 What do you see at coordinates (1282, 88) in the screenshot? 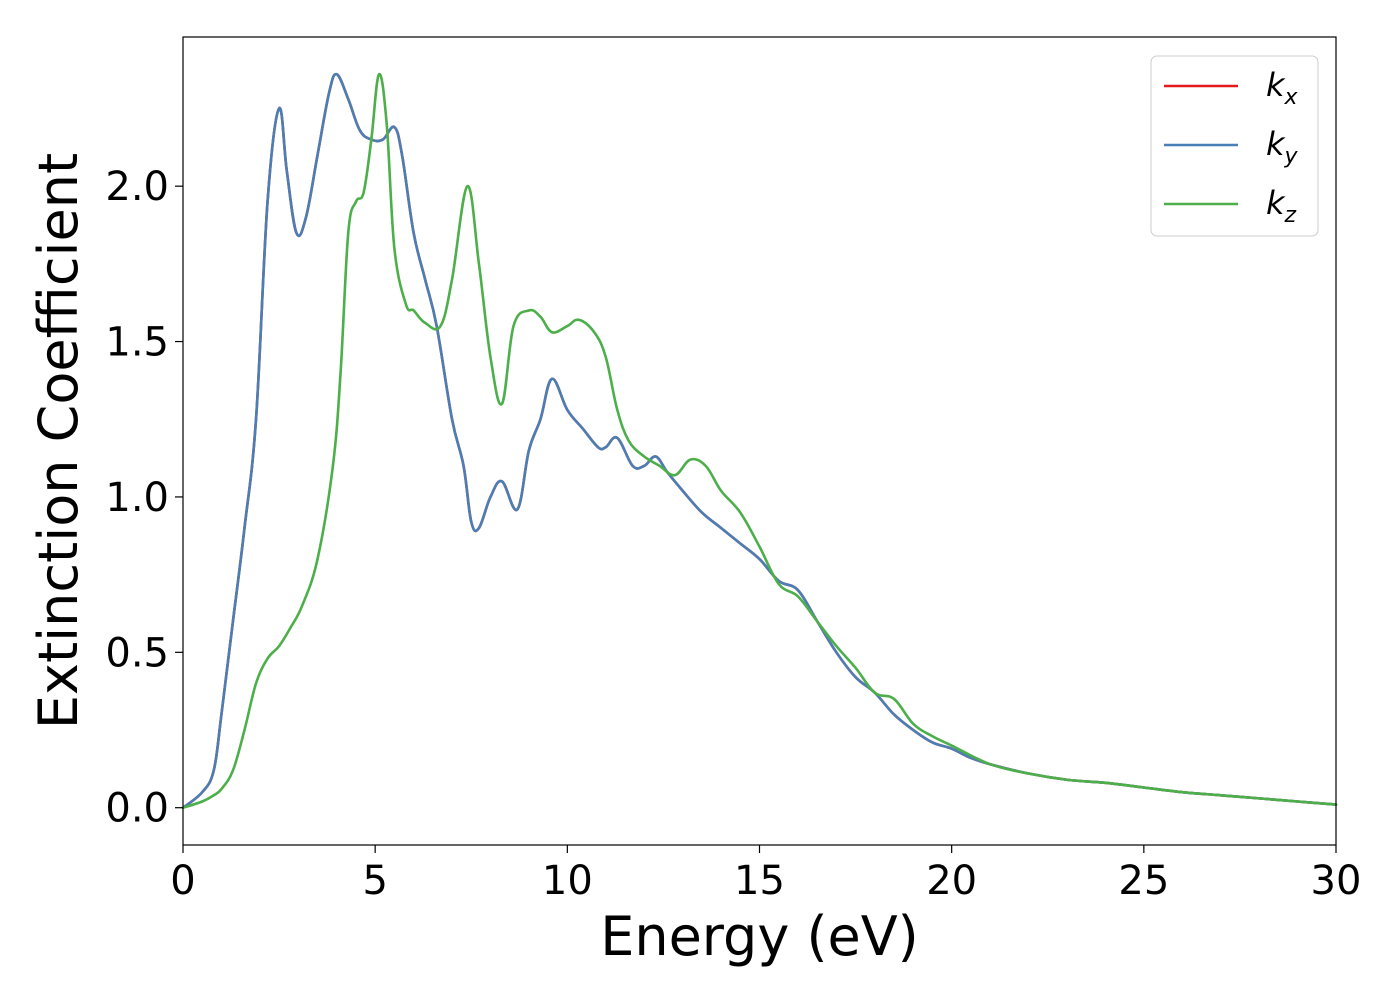
I see `legend-label-kx: kx` at bounding box center [1282, 88].